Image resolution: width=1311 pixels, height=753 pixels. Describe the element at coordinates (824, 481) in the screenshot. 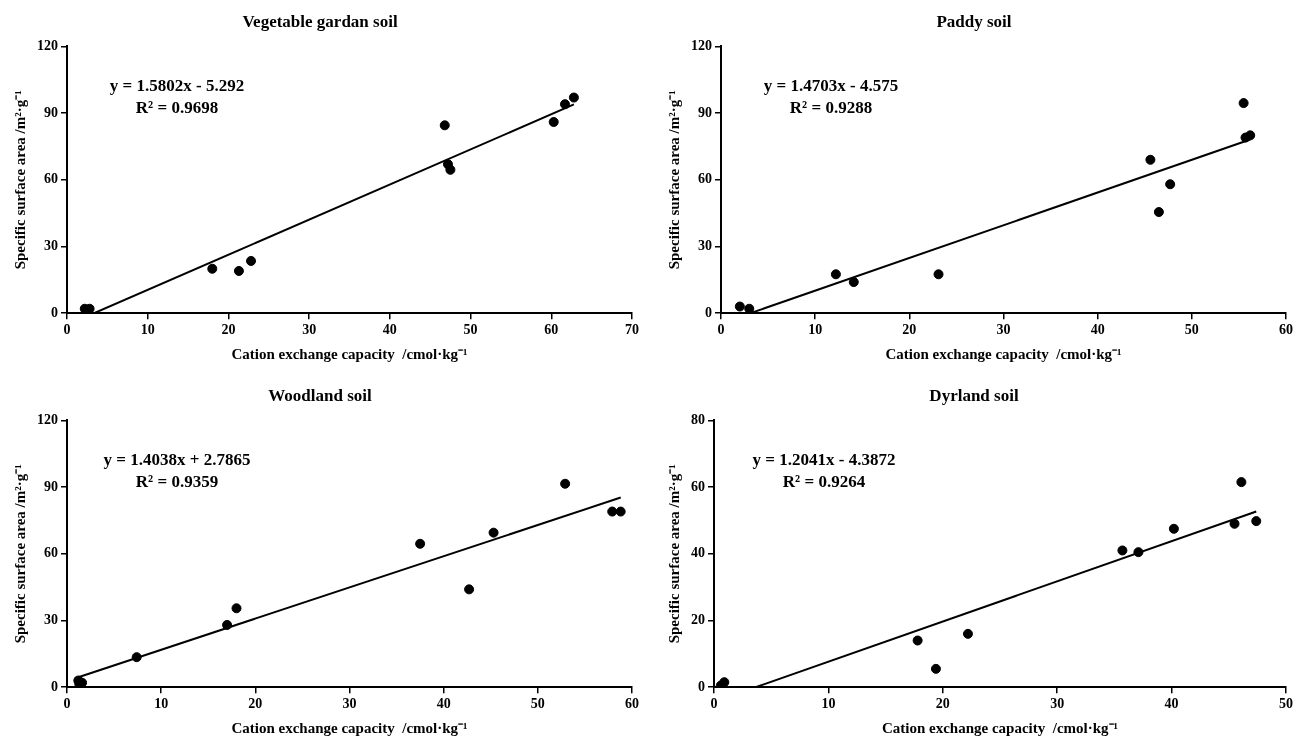

I see `annotation: R² = 0.9264` at that location.